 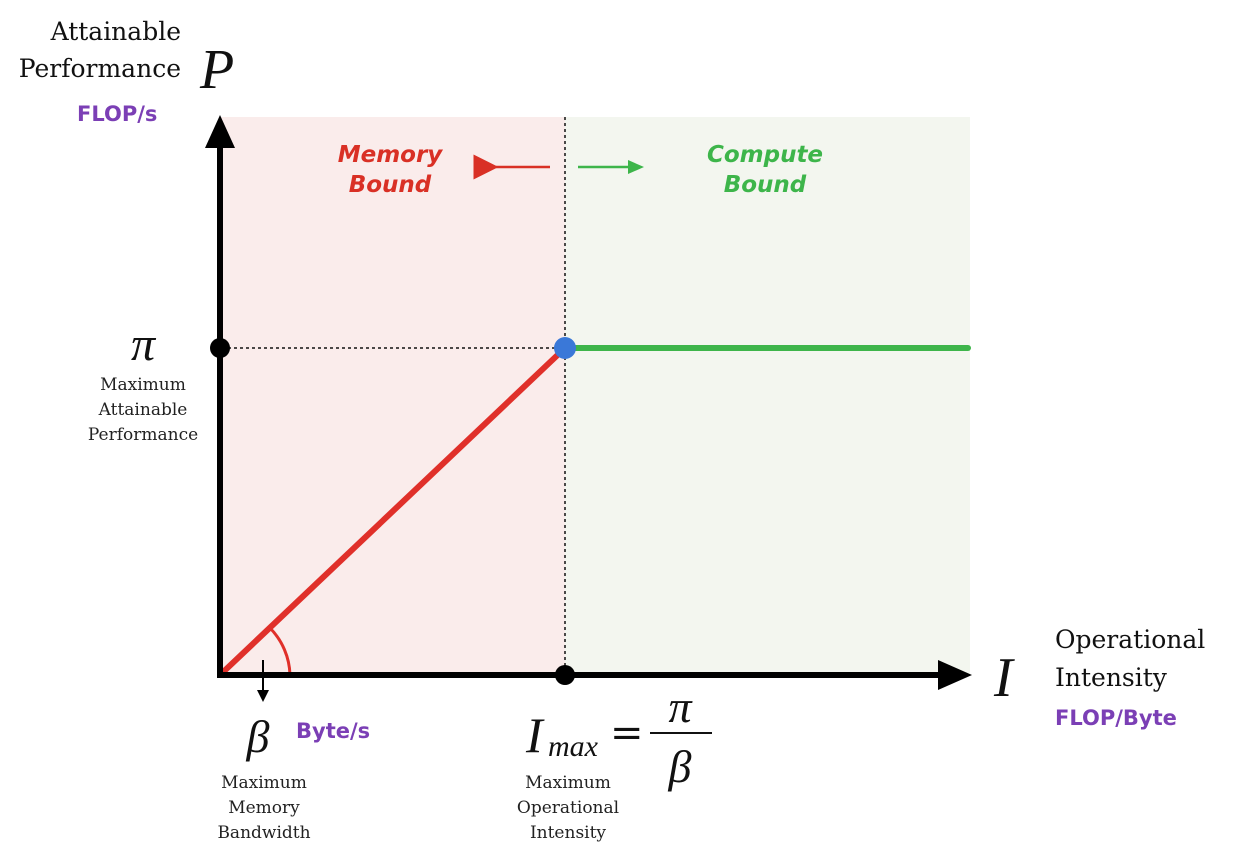 What do you see at coordinates (263, 696) in the screenshot?
I see `beta-pointer-arrowhead` at bounding box center [263, 696].